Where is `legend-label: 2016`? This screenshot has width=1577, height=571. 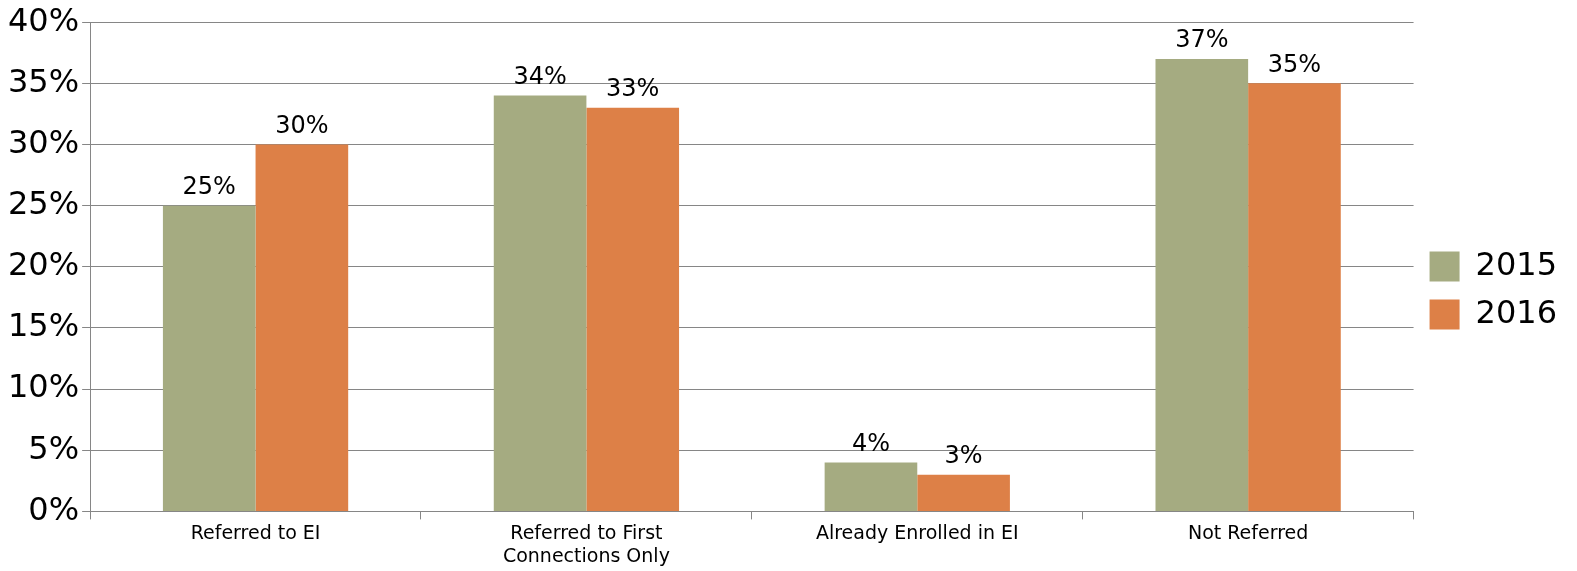
legend-label: 2016 is located at coordinates (1516, 311).